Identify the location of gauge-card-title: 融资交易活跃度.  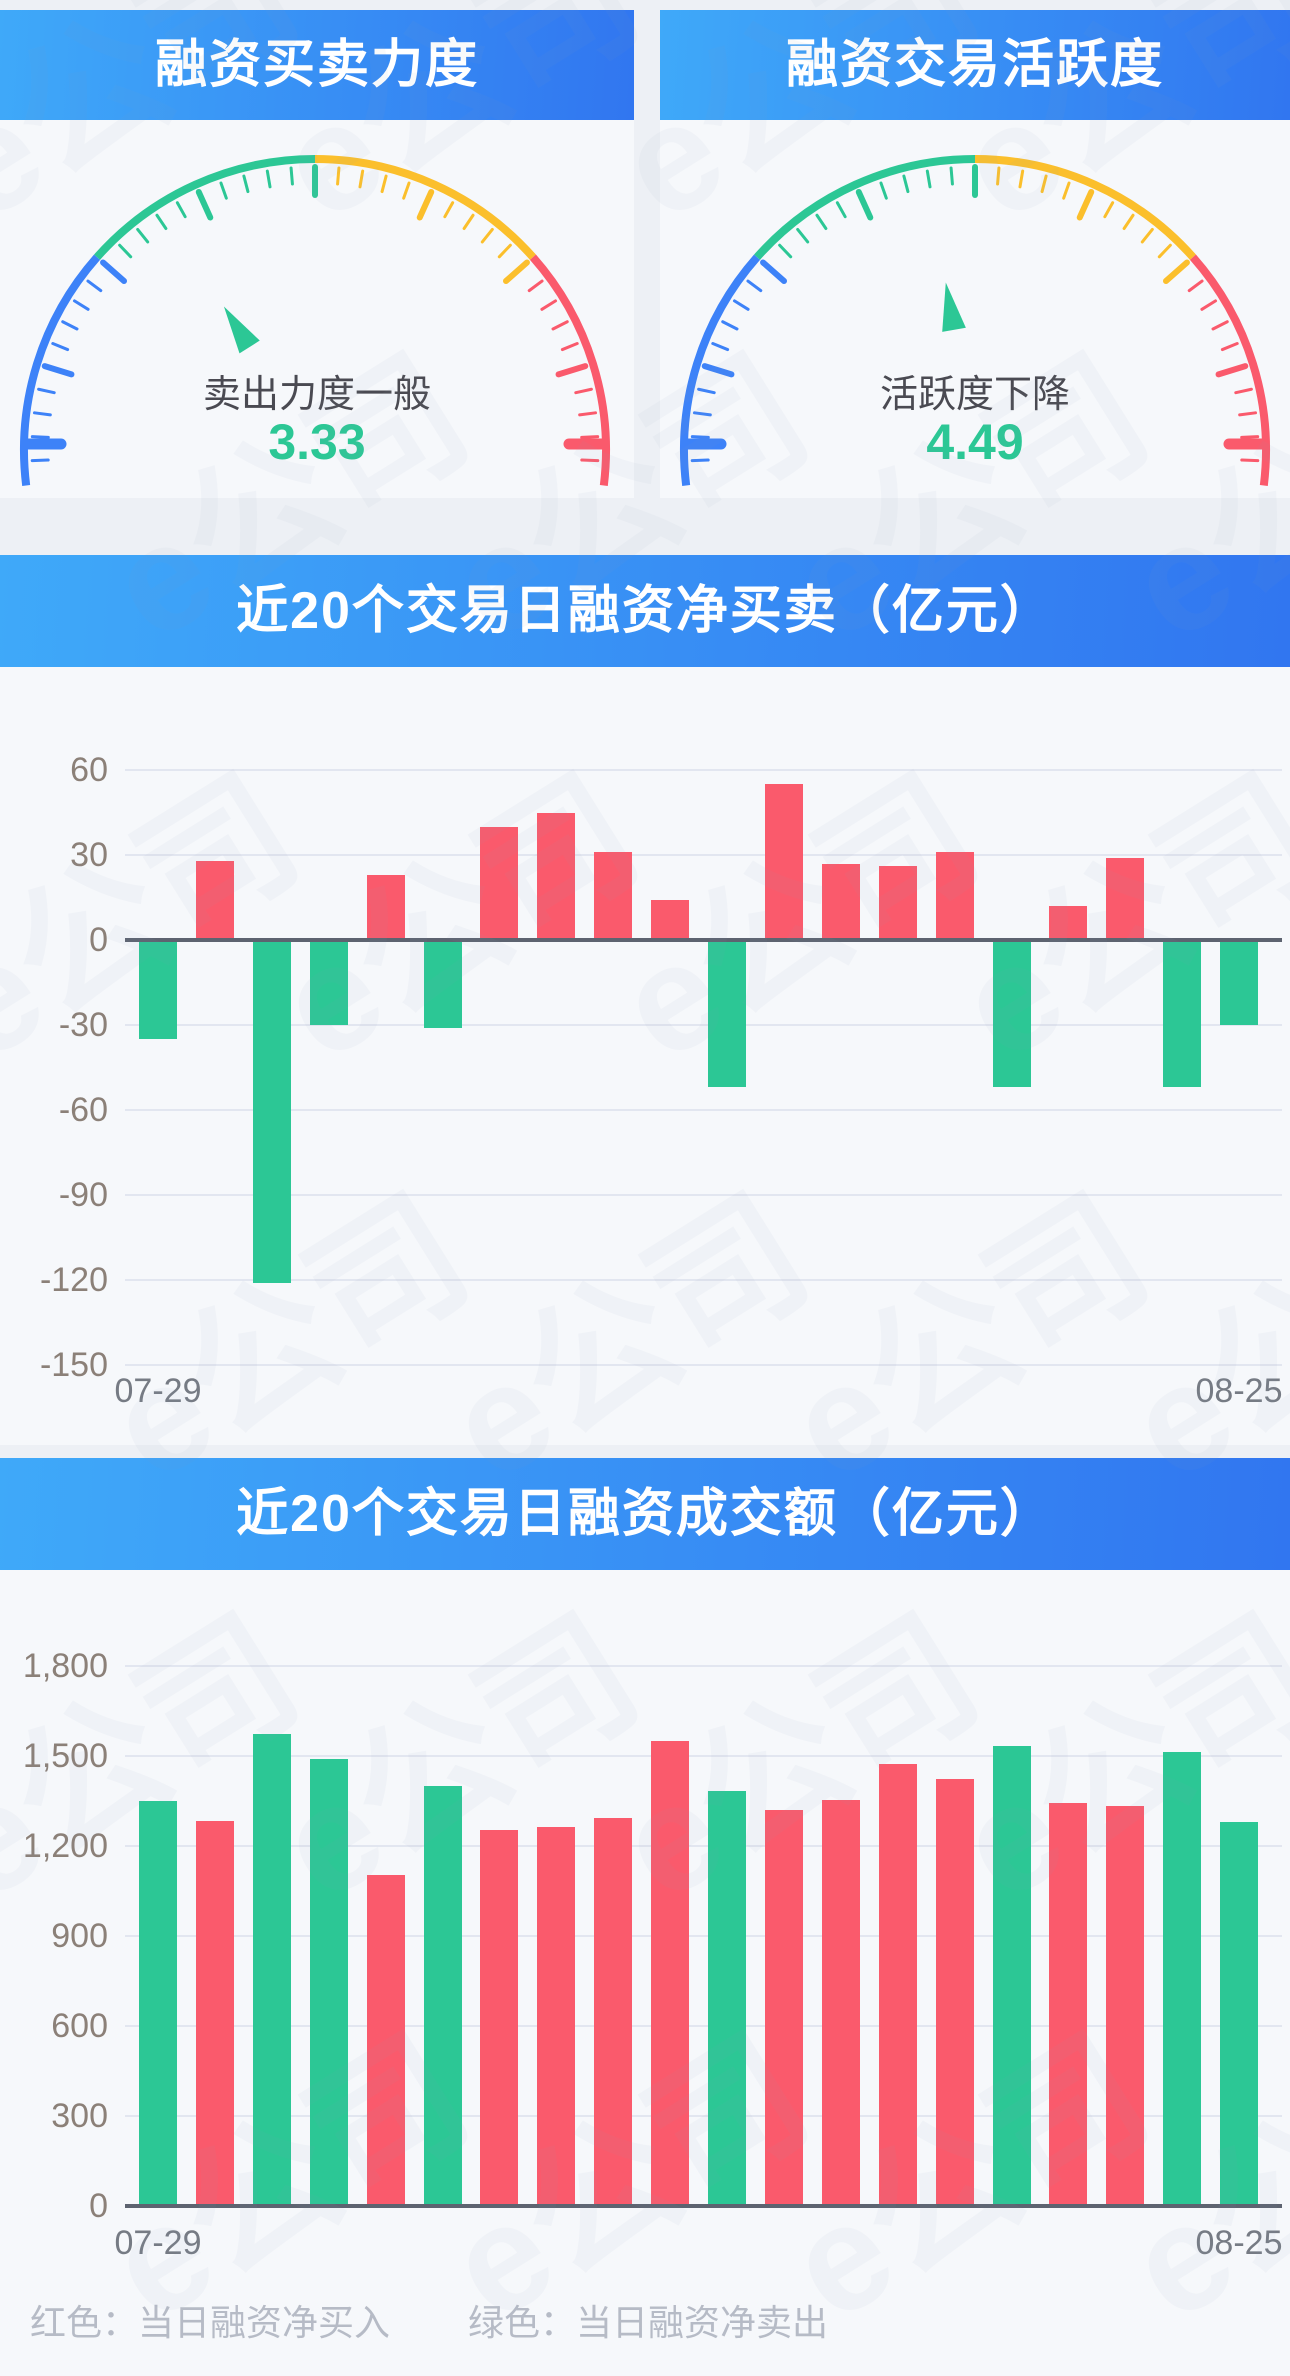
(974, 65).